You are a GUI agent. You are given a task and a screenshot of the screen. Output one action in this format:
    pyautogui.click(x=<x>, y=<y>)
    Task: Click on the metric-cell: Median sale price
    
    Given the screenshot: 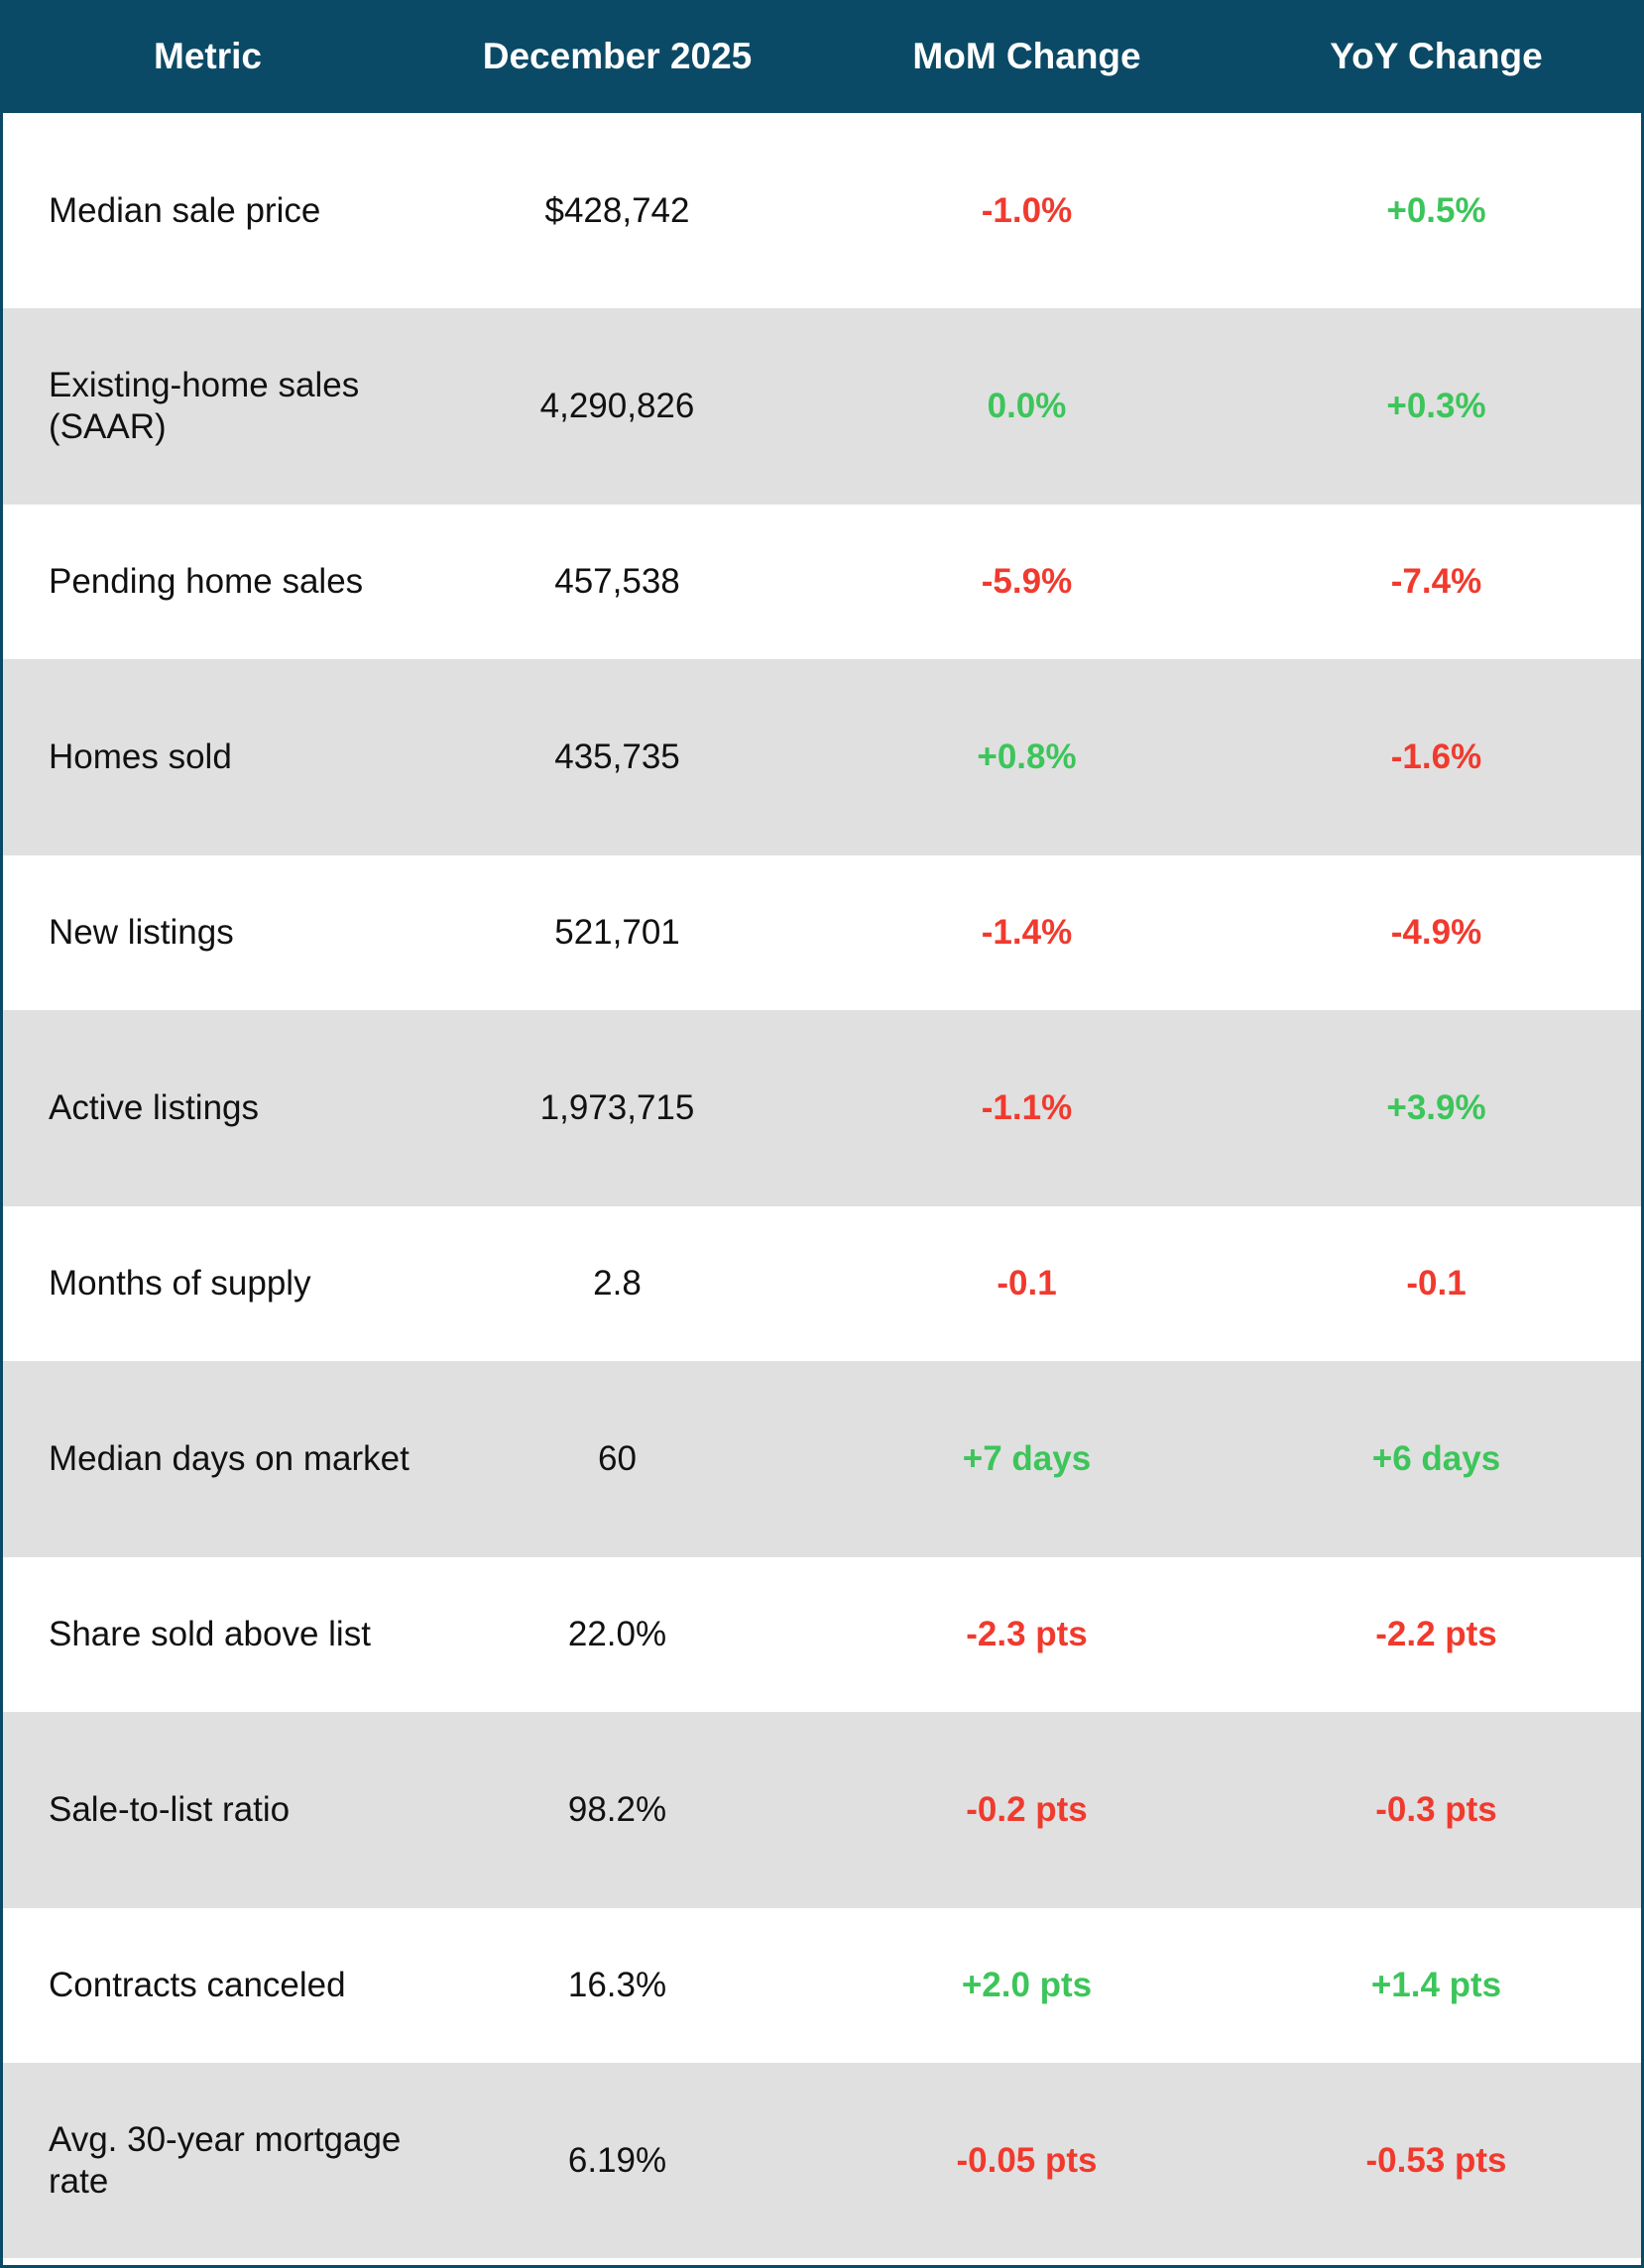 What is the action you would take?
    pyautogui.click(x=207, y=210)
    